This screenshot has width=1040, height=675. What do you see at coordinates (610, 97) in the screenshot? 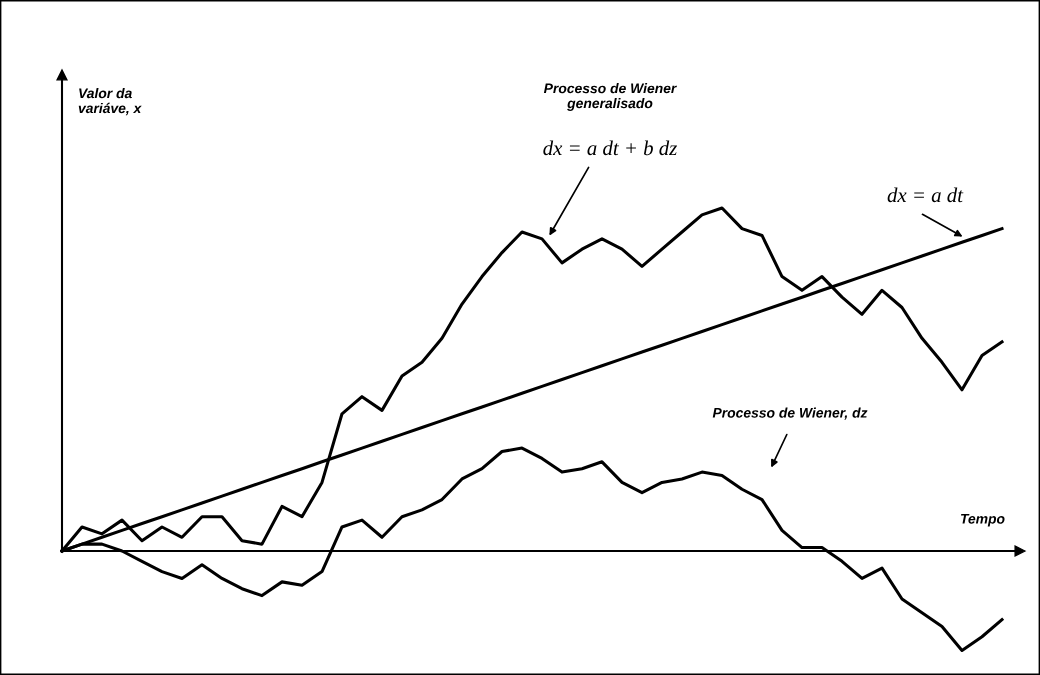
I see `text: Processo de Wiener generalisado` at bounding box center [610, 97].